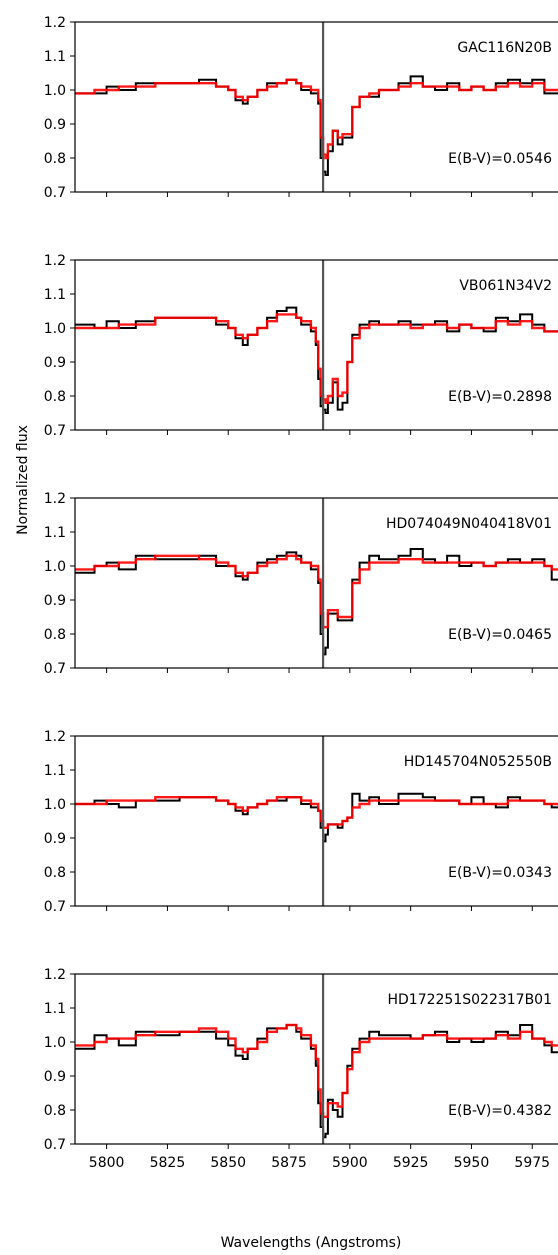  What do you see at coordinates (107, 1163) in the screenshot?
I see `x-tick-label: 5800` at bounding box center [107, 1163].